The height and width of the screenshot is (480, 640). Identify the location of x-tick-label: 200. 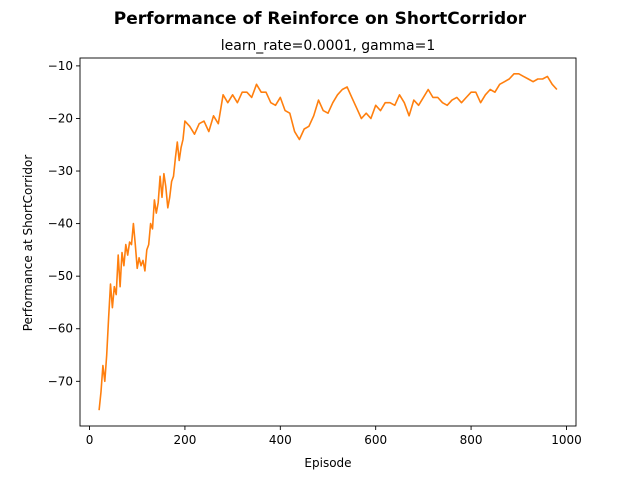
(184, 440).